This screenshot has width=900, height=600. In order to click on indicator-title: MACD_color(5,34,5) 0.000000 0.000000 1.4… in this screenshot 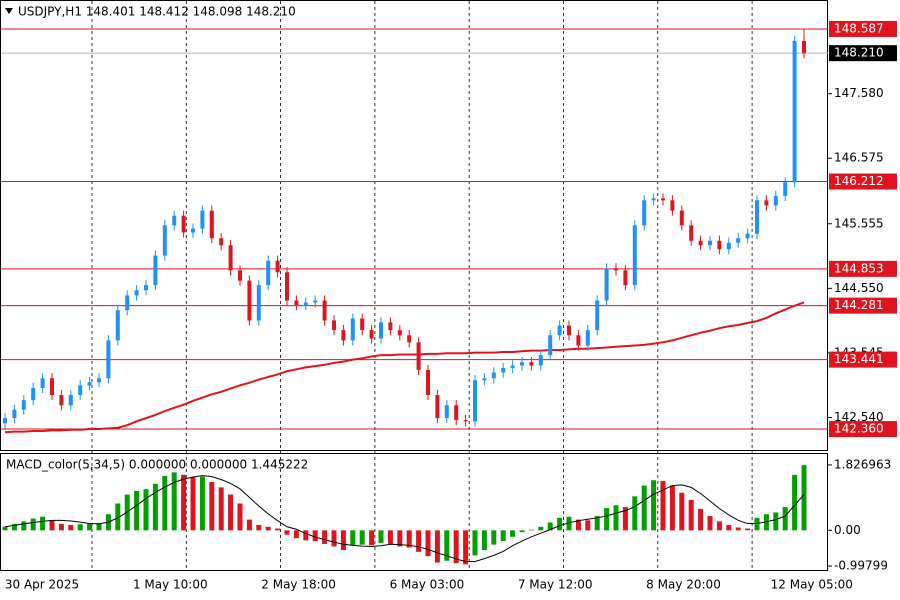, I will do `click(157, 465)`.